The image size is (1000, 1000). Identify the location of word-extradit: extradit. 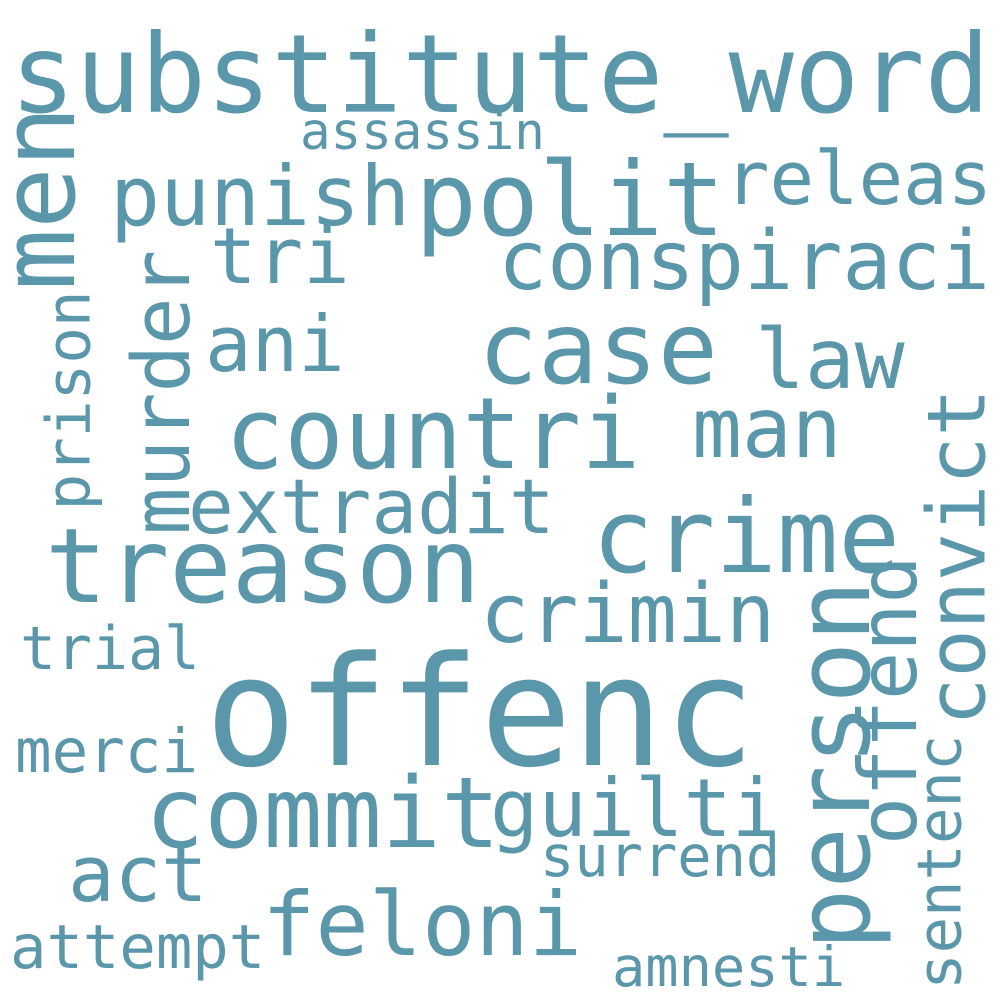
(371, 506).